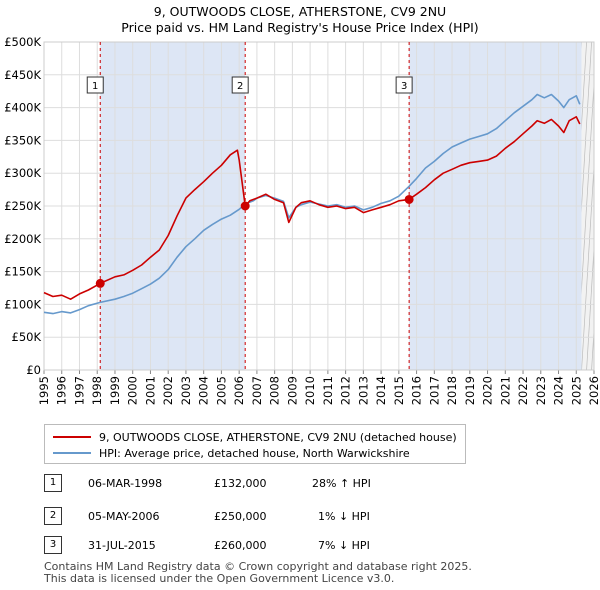 The width and height of the screenshot is (600, 590). Describe the element at coordinates (22, 239) in the screenshot. I see `y-tick-label: £200K` at that location.